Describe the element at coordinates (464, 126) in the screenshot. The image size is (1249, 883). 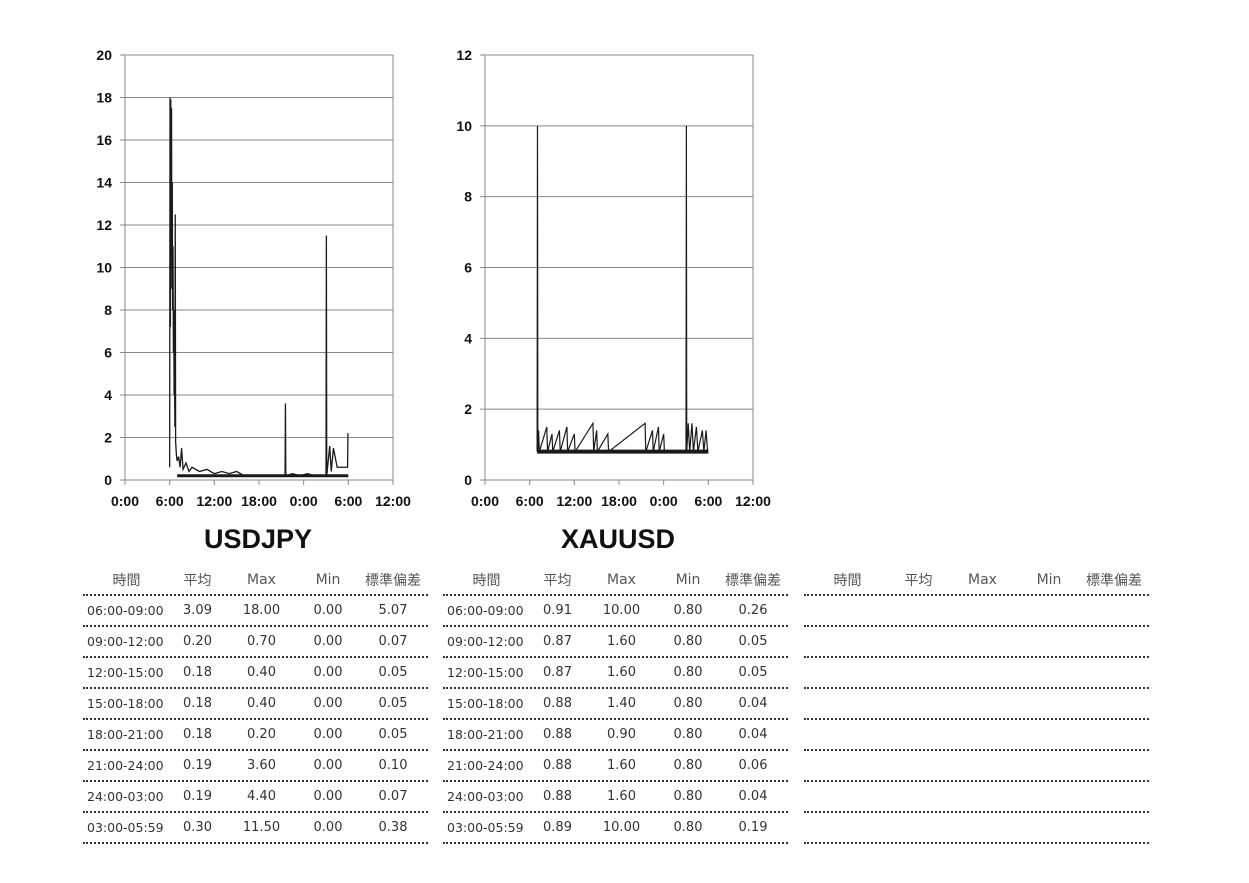
I see `xauusd-y-tick-label: 10` at that location.